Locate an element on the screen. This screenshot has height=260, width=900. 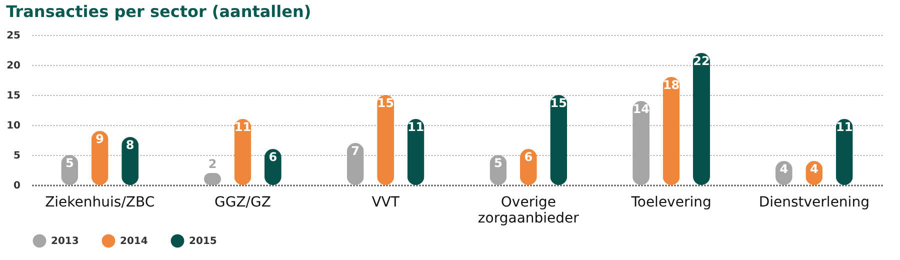
y-tick-label: 20 is located at coordinates (13, 66).